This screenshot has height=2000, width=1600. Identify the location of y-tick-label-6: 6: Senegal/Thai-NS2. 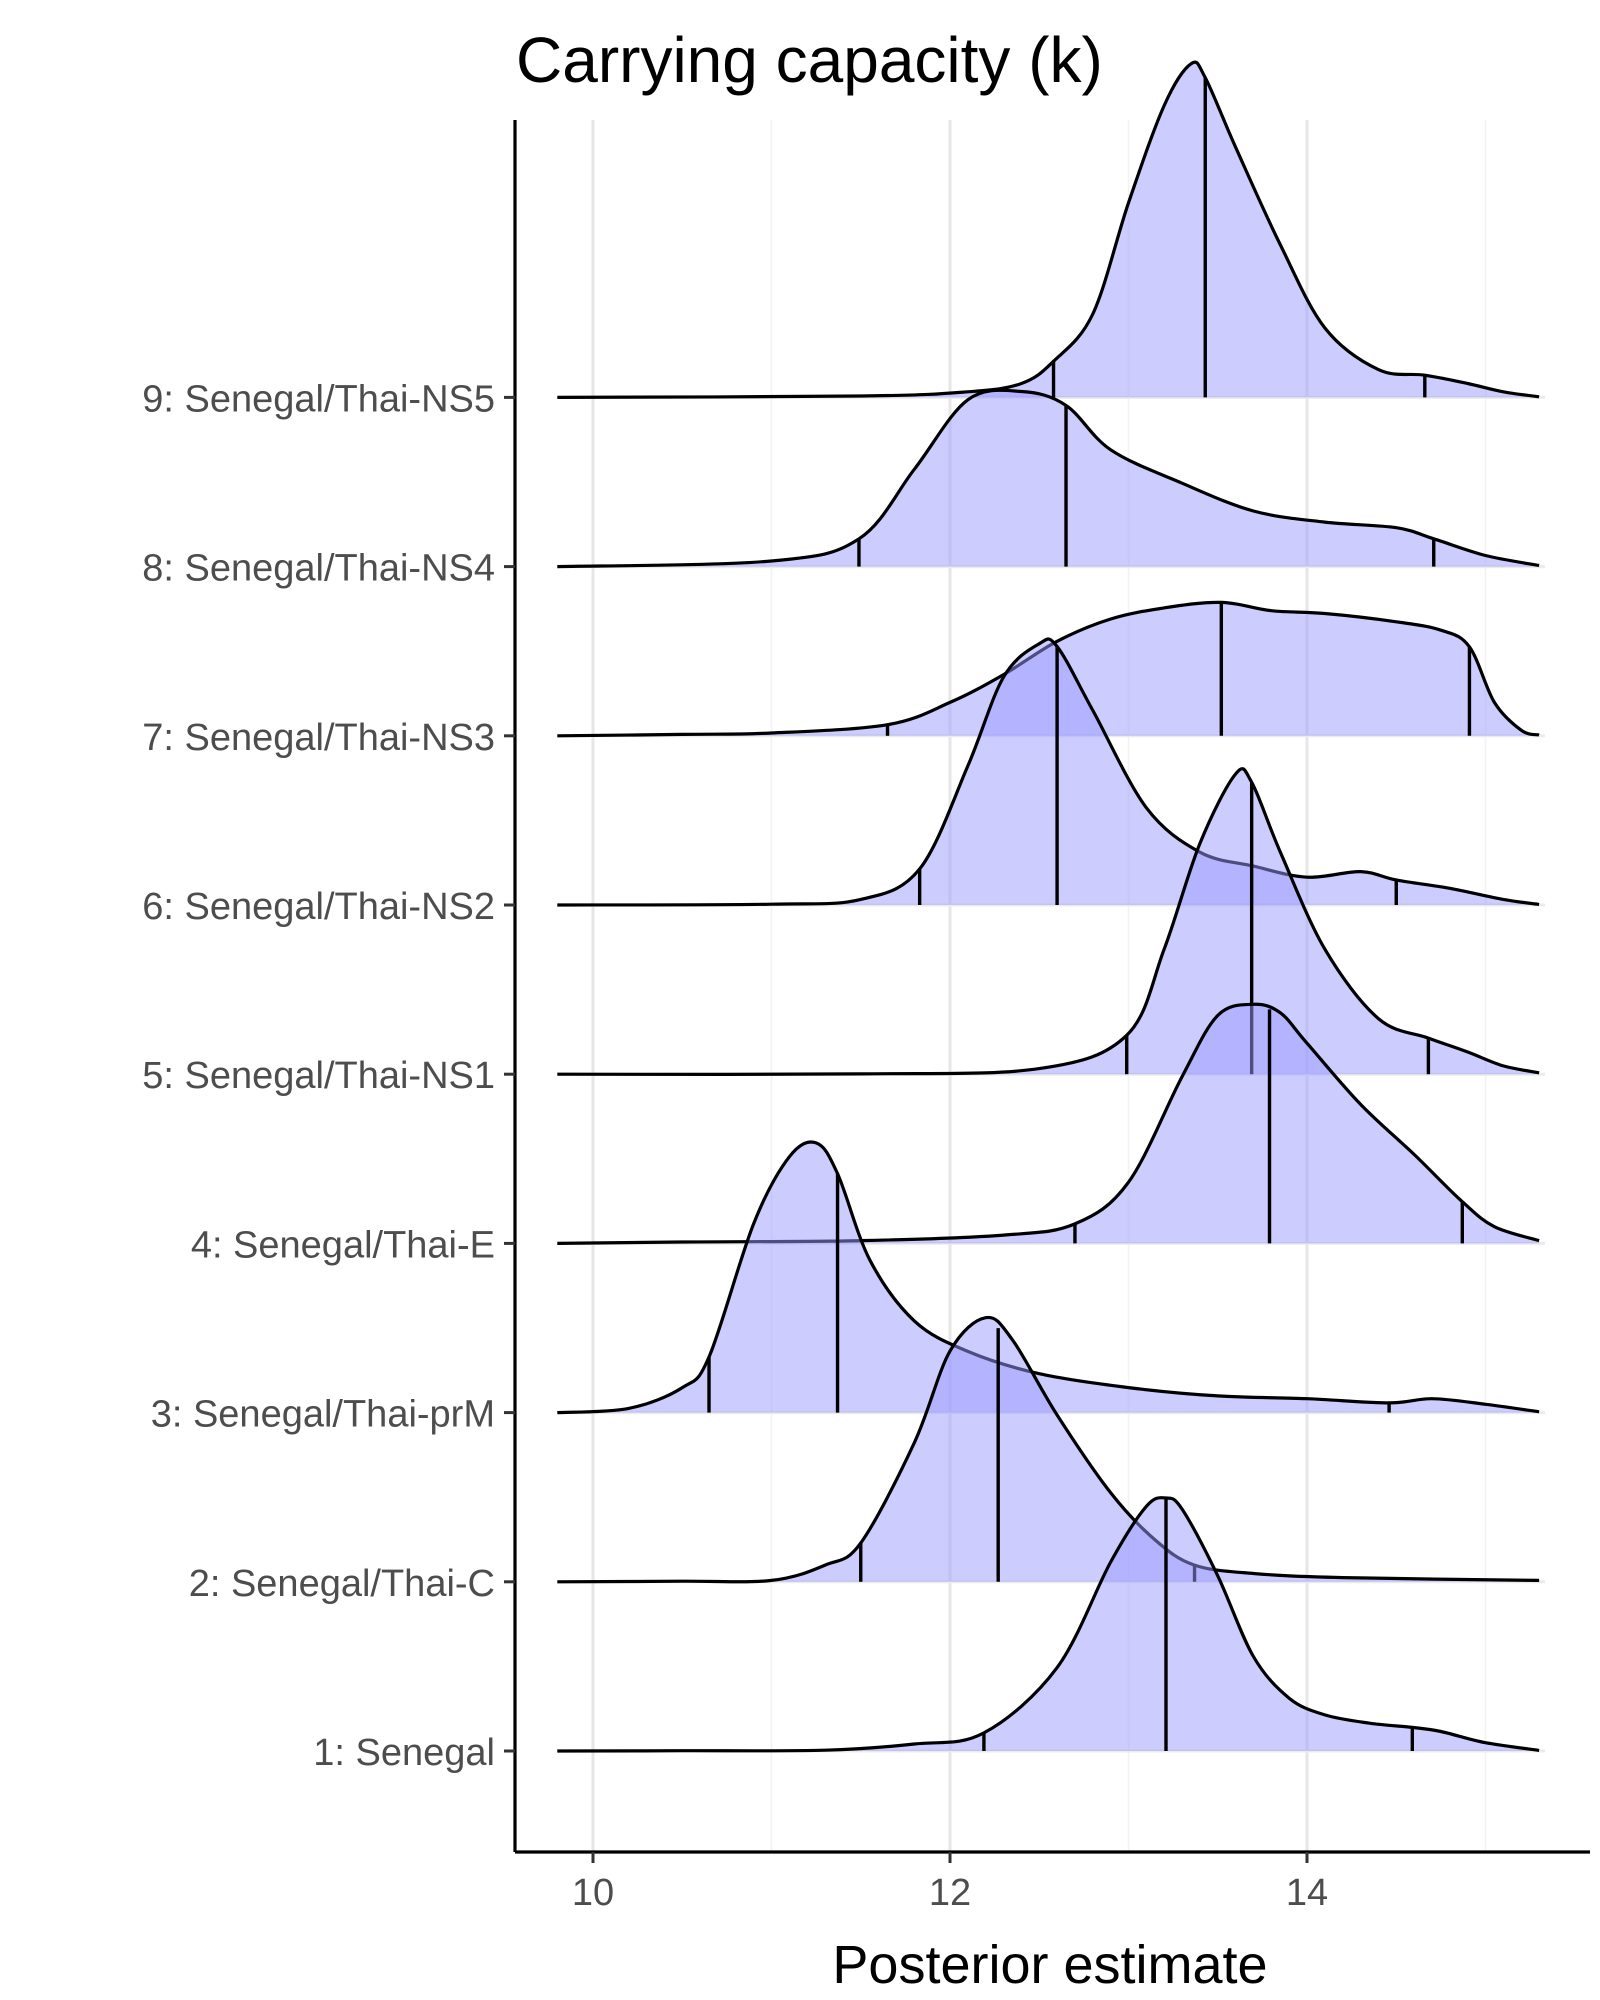
(318, 907).